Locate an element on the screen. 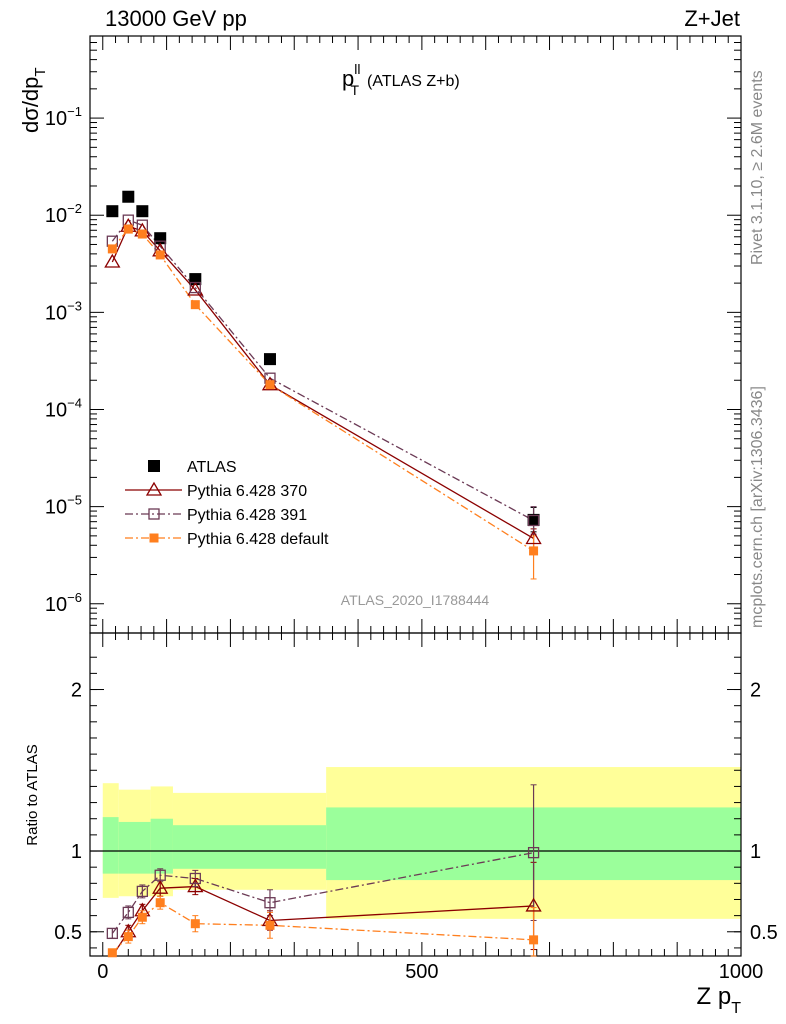 This screenshot has width=786, height=1024. main-y-tick-exp: −3 is located at coordinates (74, 305).